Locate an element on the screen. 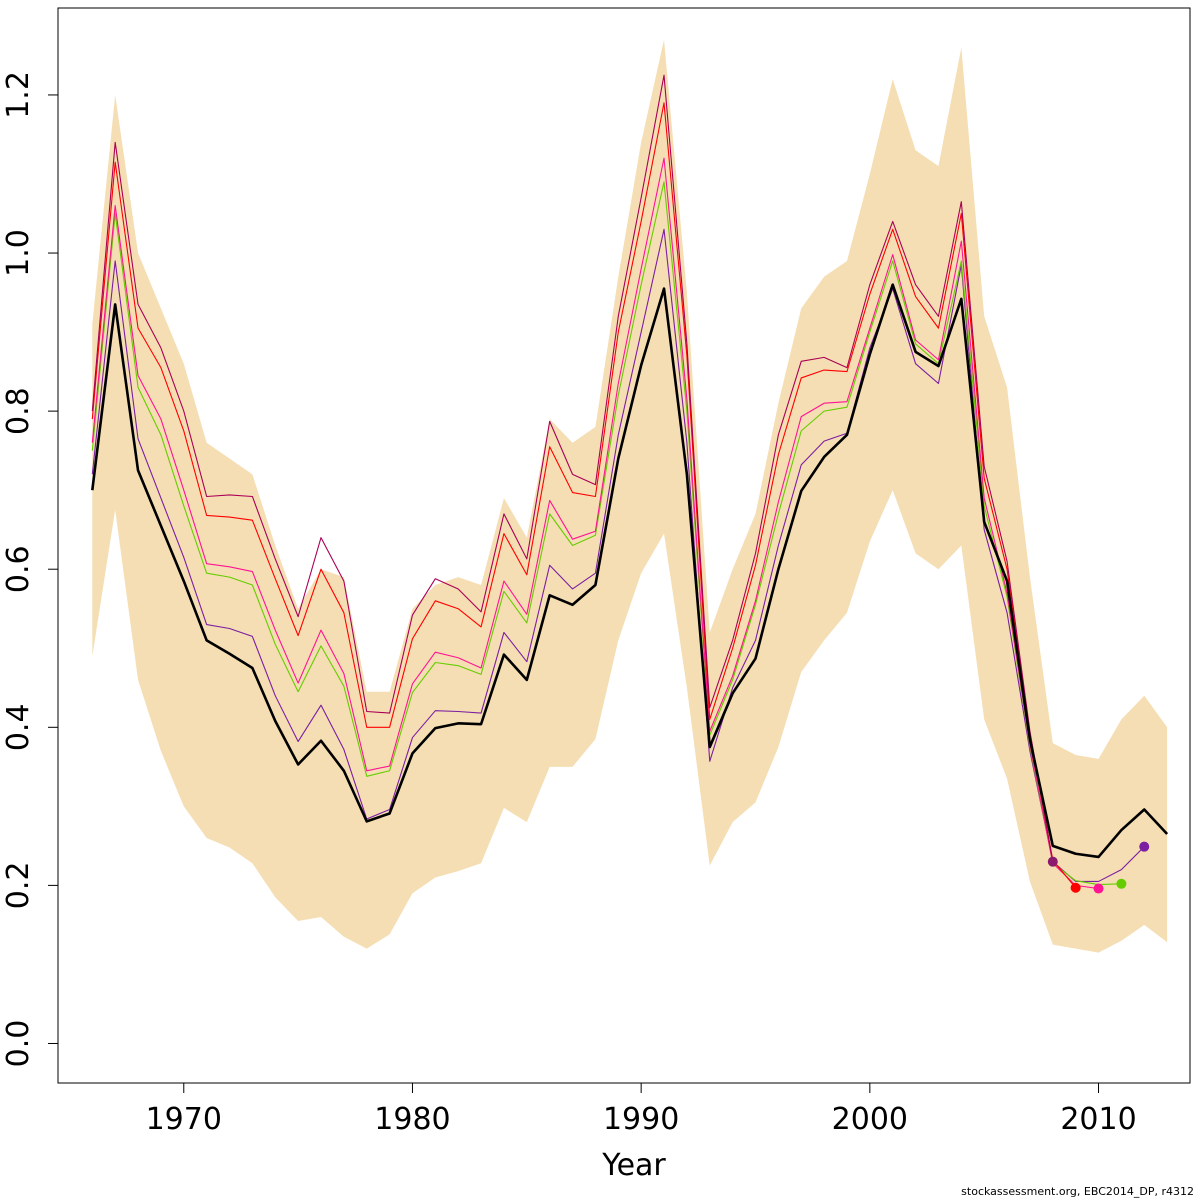 The image size is (1200, 1200). x-tick-label: 2000 is located at coordinates (870, 1119).